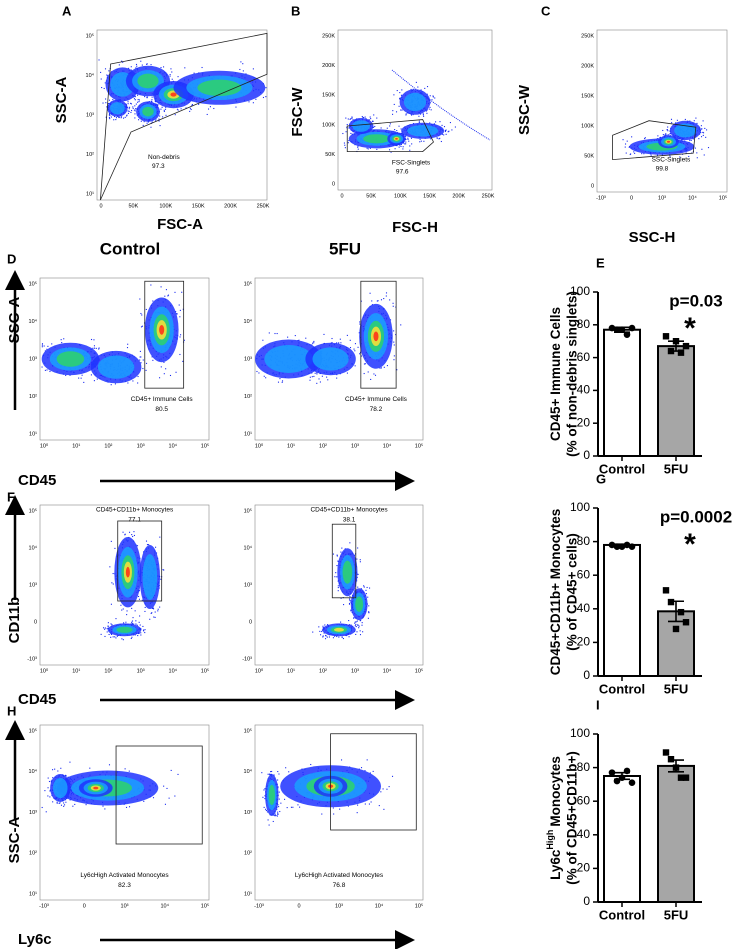  I want to click on density-cloud, so click(666, 138).